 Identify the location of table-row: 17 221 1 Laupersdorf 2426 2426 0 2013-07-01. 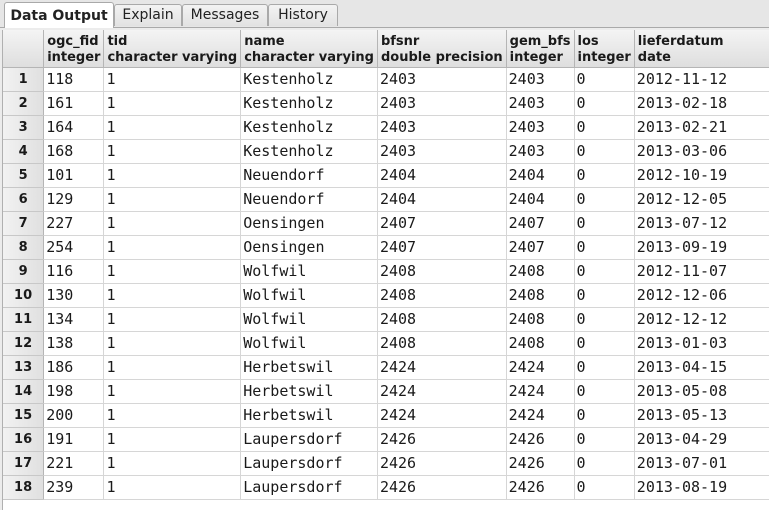
(386, 463).